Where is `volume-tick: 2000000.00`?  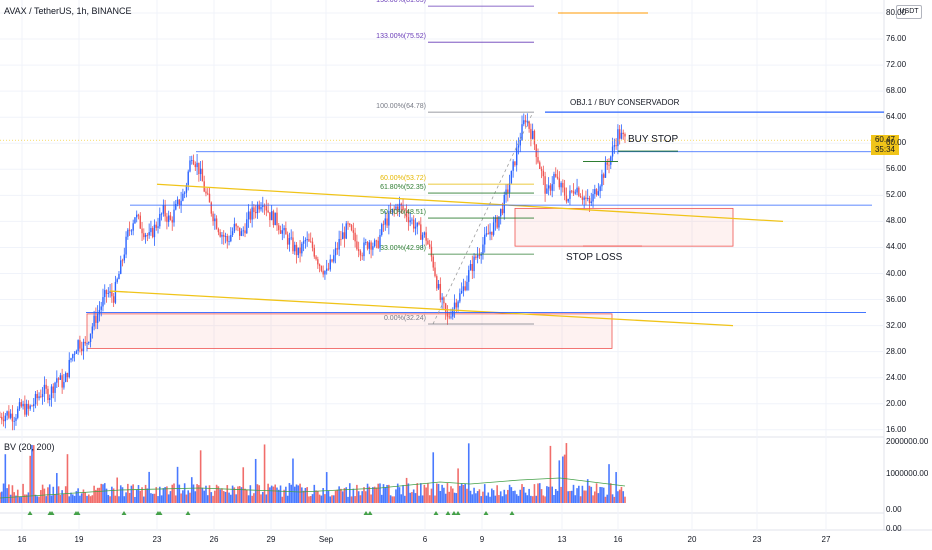 volume-tick: 2000000.00 is located at coordinates (907, 441).